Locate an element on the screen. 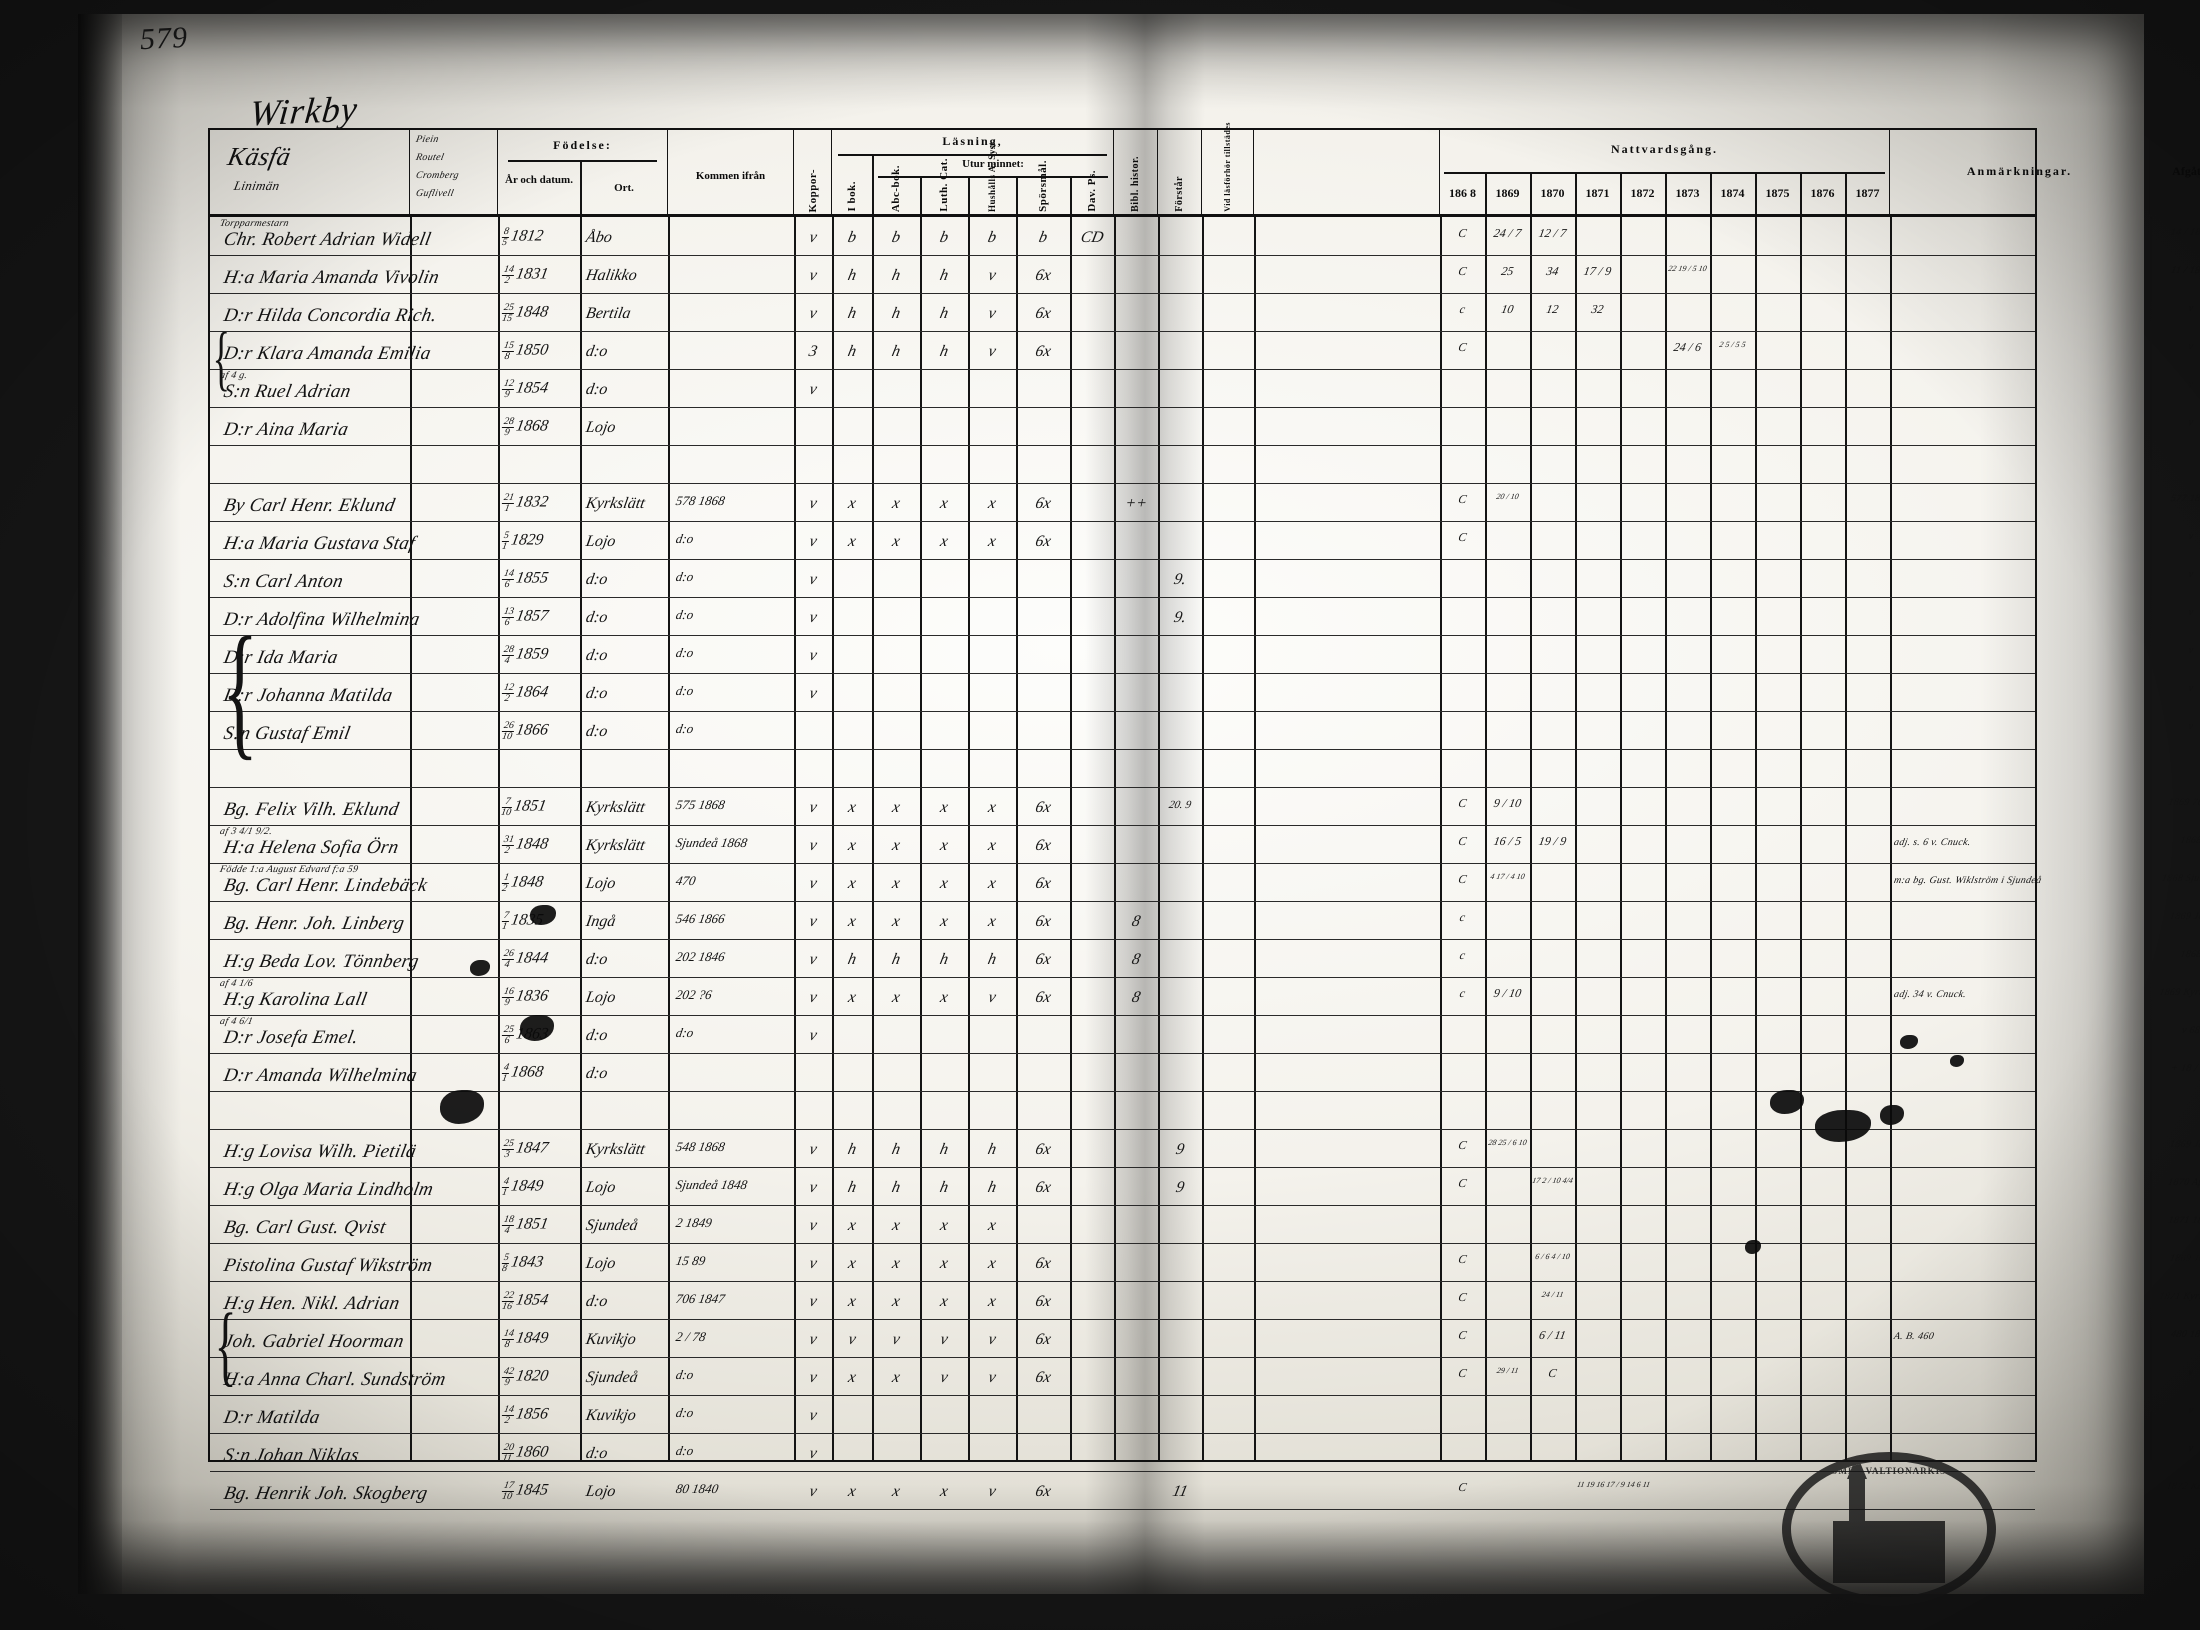 This screenshot has width=2200, height=1630. row-come-from: d:o is located at coordinates (684, 1450).